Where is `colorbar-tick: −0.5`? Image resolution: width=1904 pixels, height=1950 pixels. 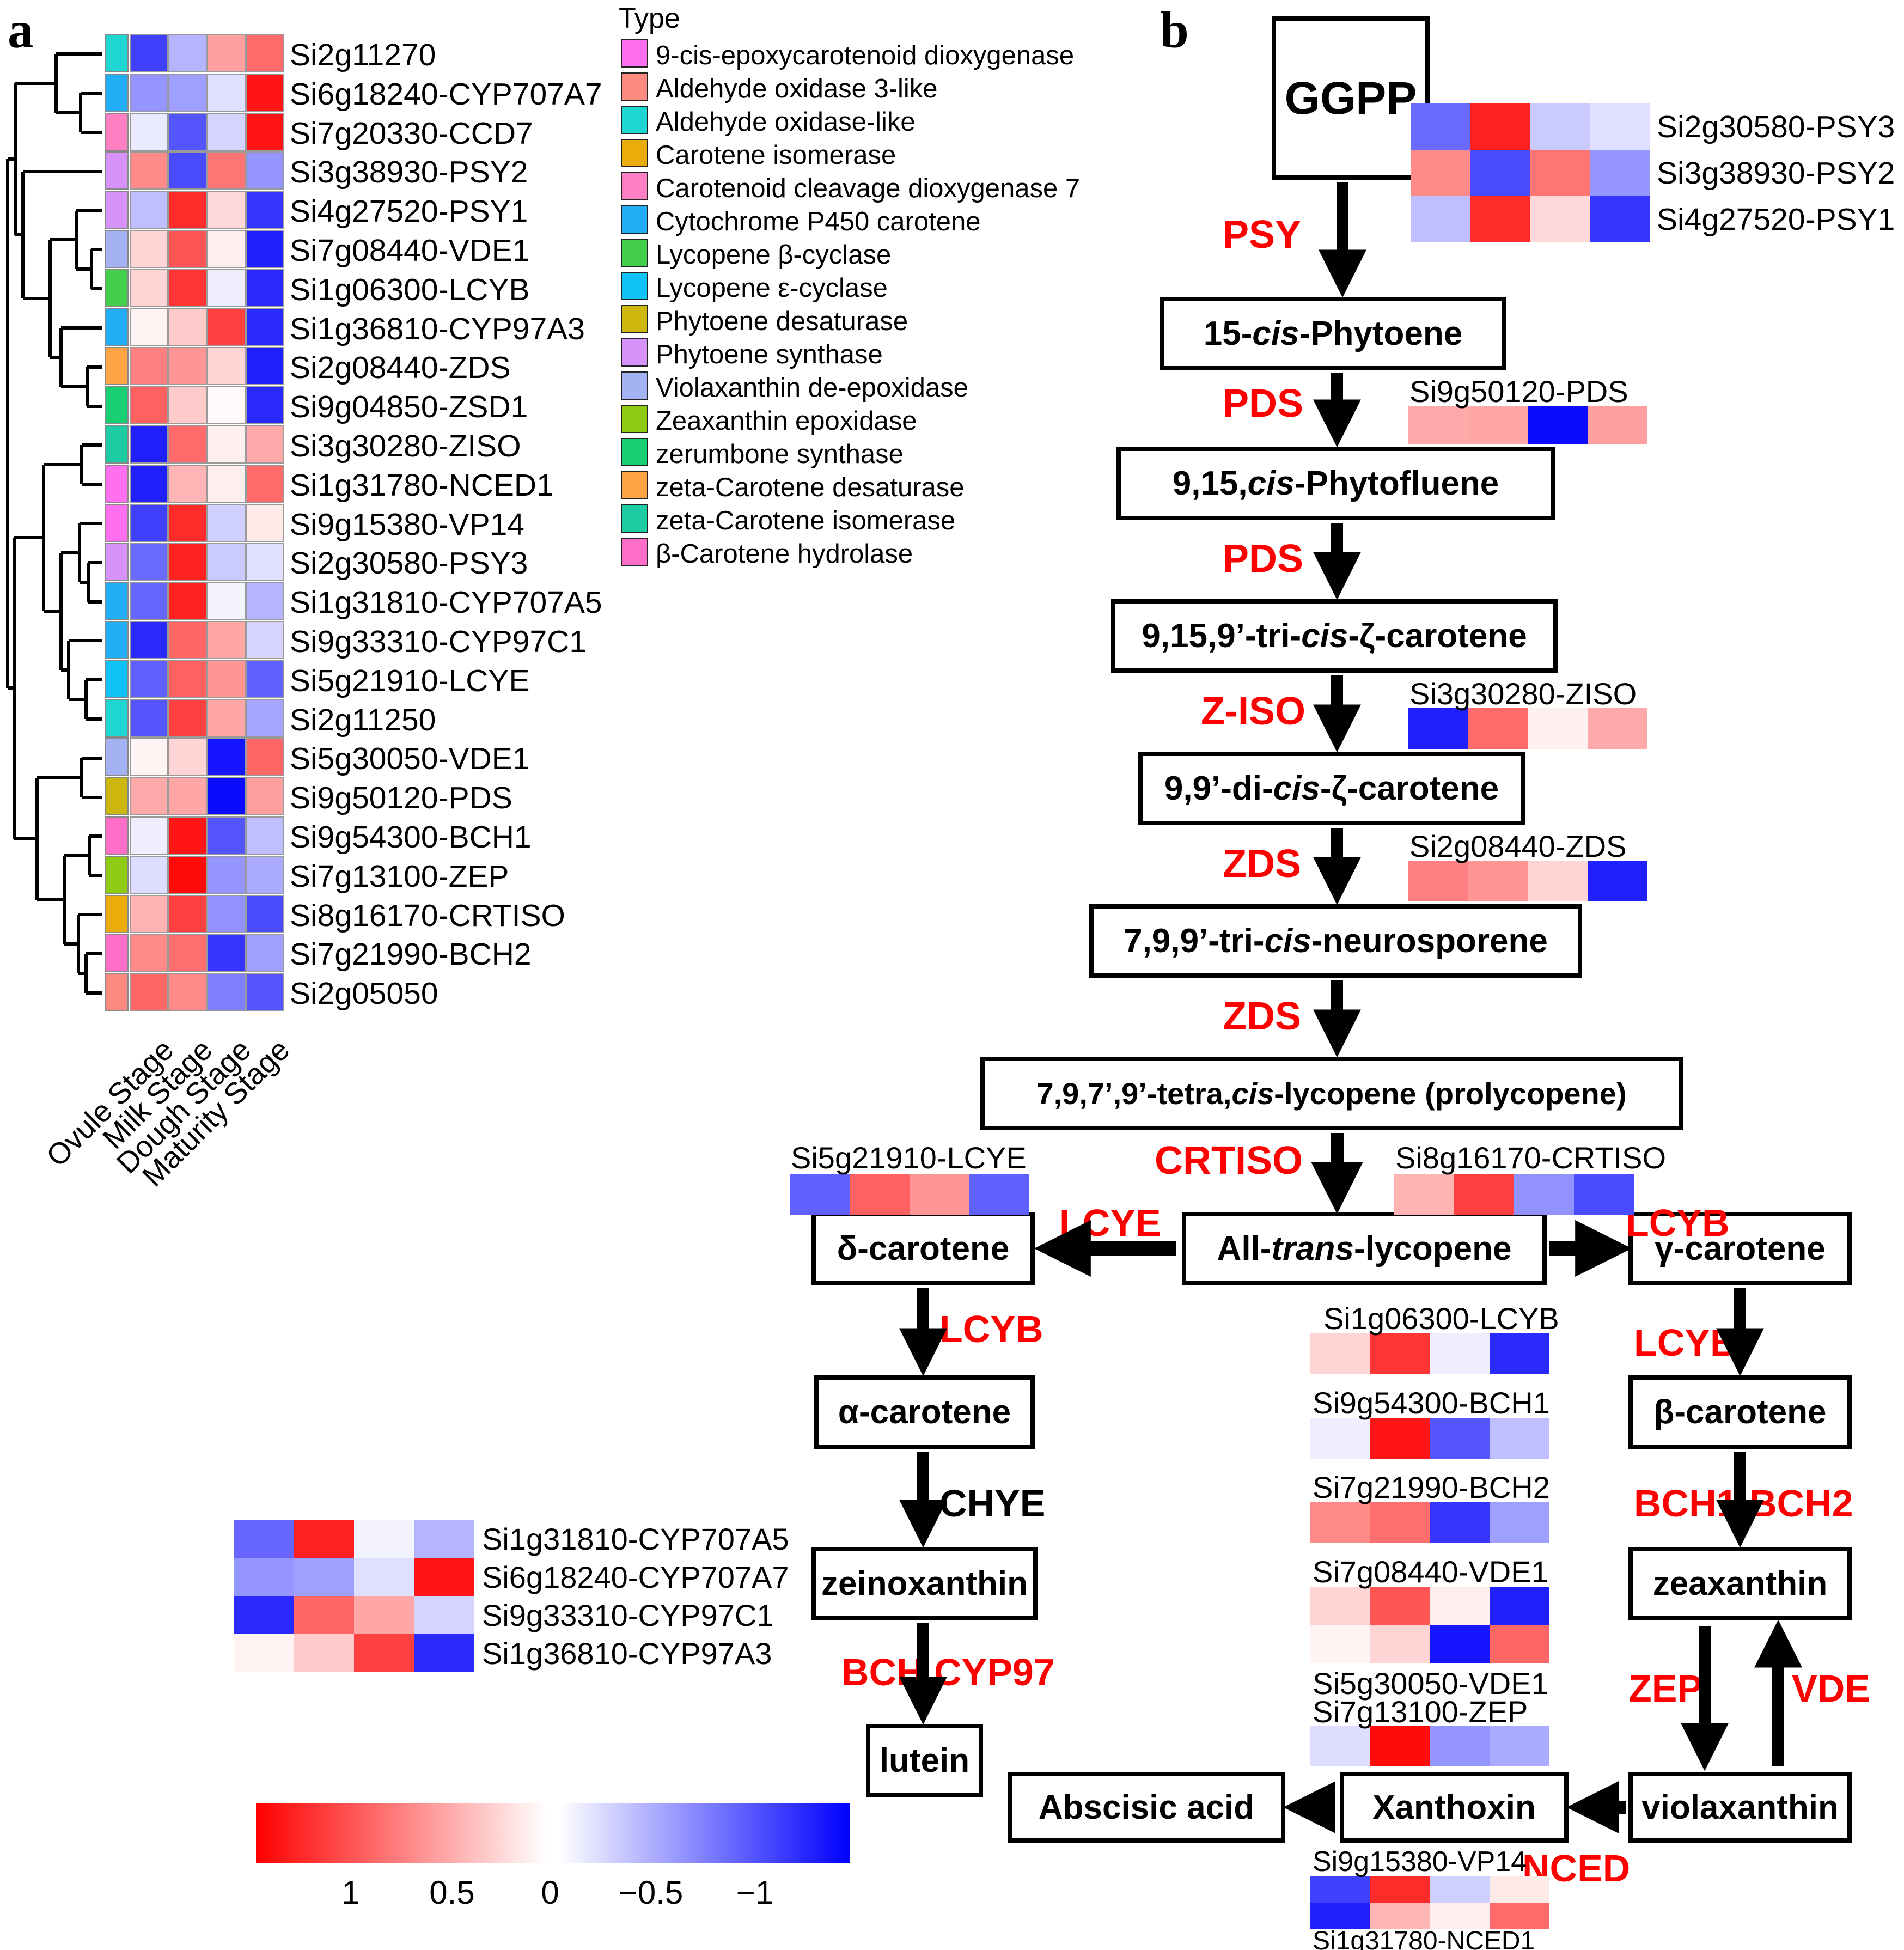
colorbar-tick: −0.5 is located at coordinates (651, 1892).